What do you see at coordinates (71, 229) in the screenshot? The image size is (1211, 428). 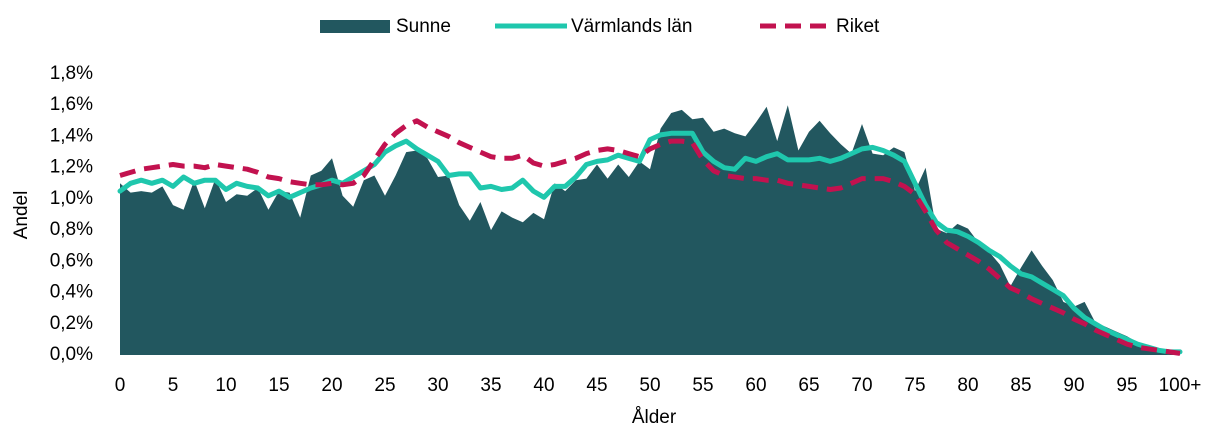 I see `y-tick-label: 0,8%` at bounding box center [71, 229].